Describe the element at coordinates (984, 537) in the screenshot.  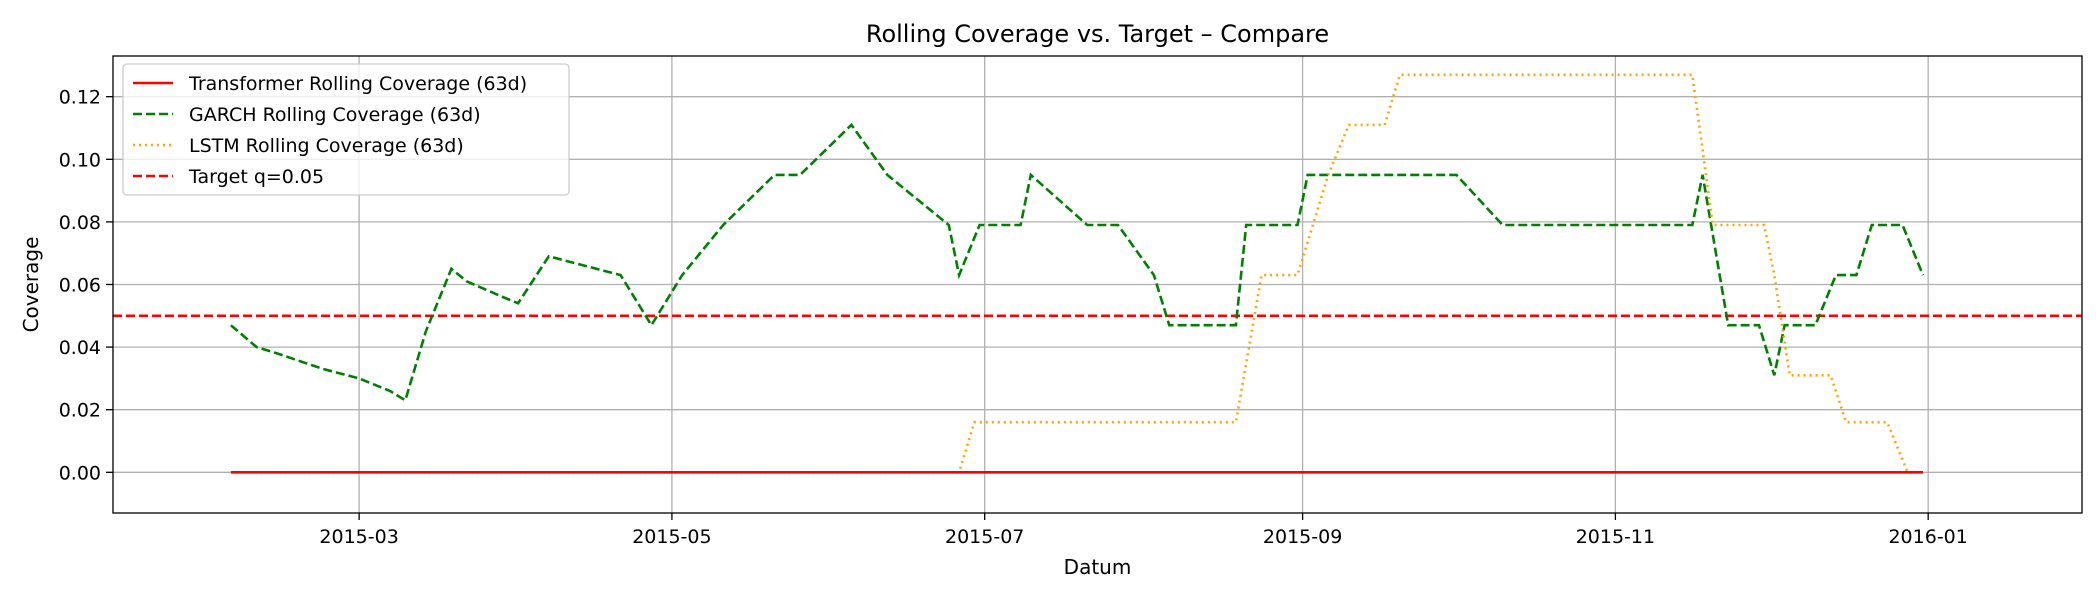
I see `x-tick-label: 2015-07` at that location.